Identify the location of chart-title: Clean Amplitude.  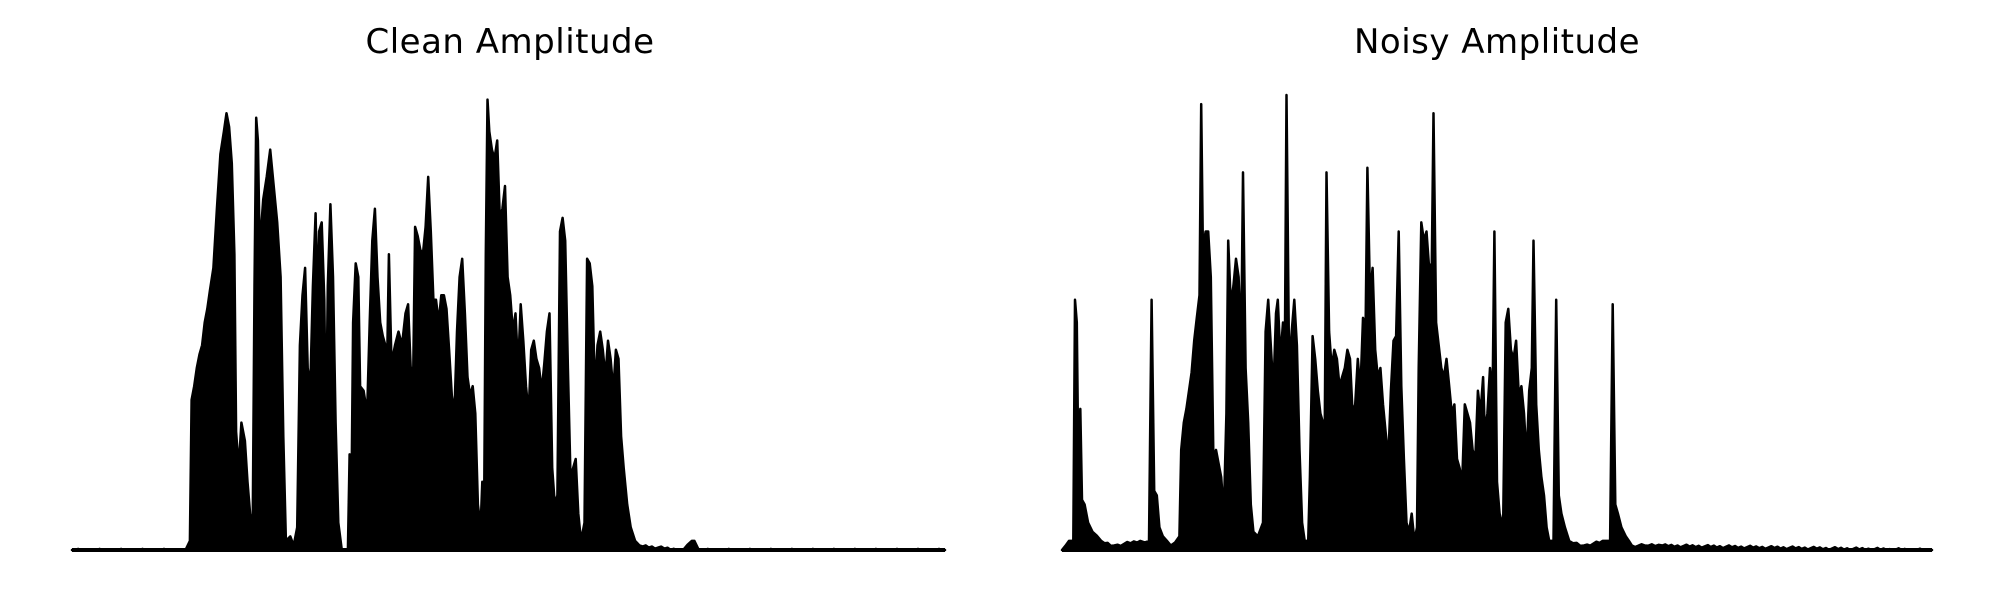
(510, 42).